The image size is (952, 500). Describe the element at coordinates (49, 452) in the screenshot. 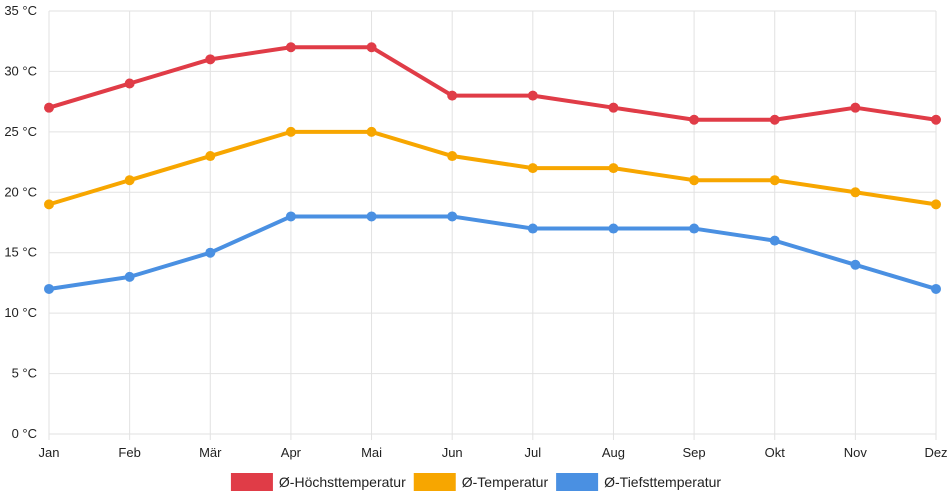

I see `x-tick-label: Jan` at that location.